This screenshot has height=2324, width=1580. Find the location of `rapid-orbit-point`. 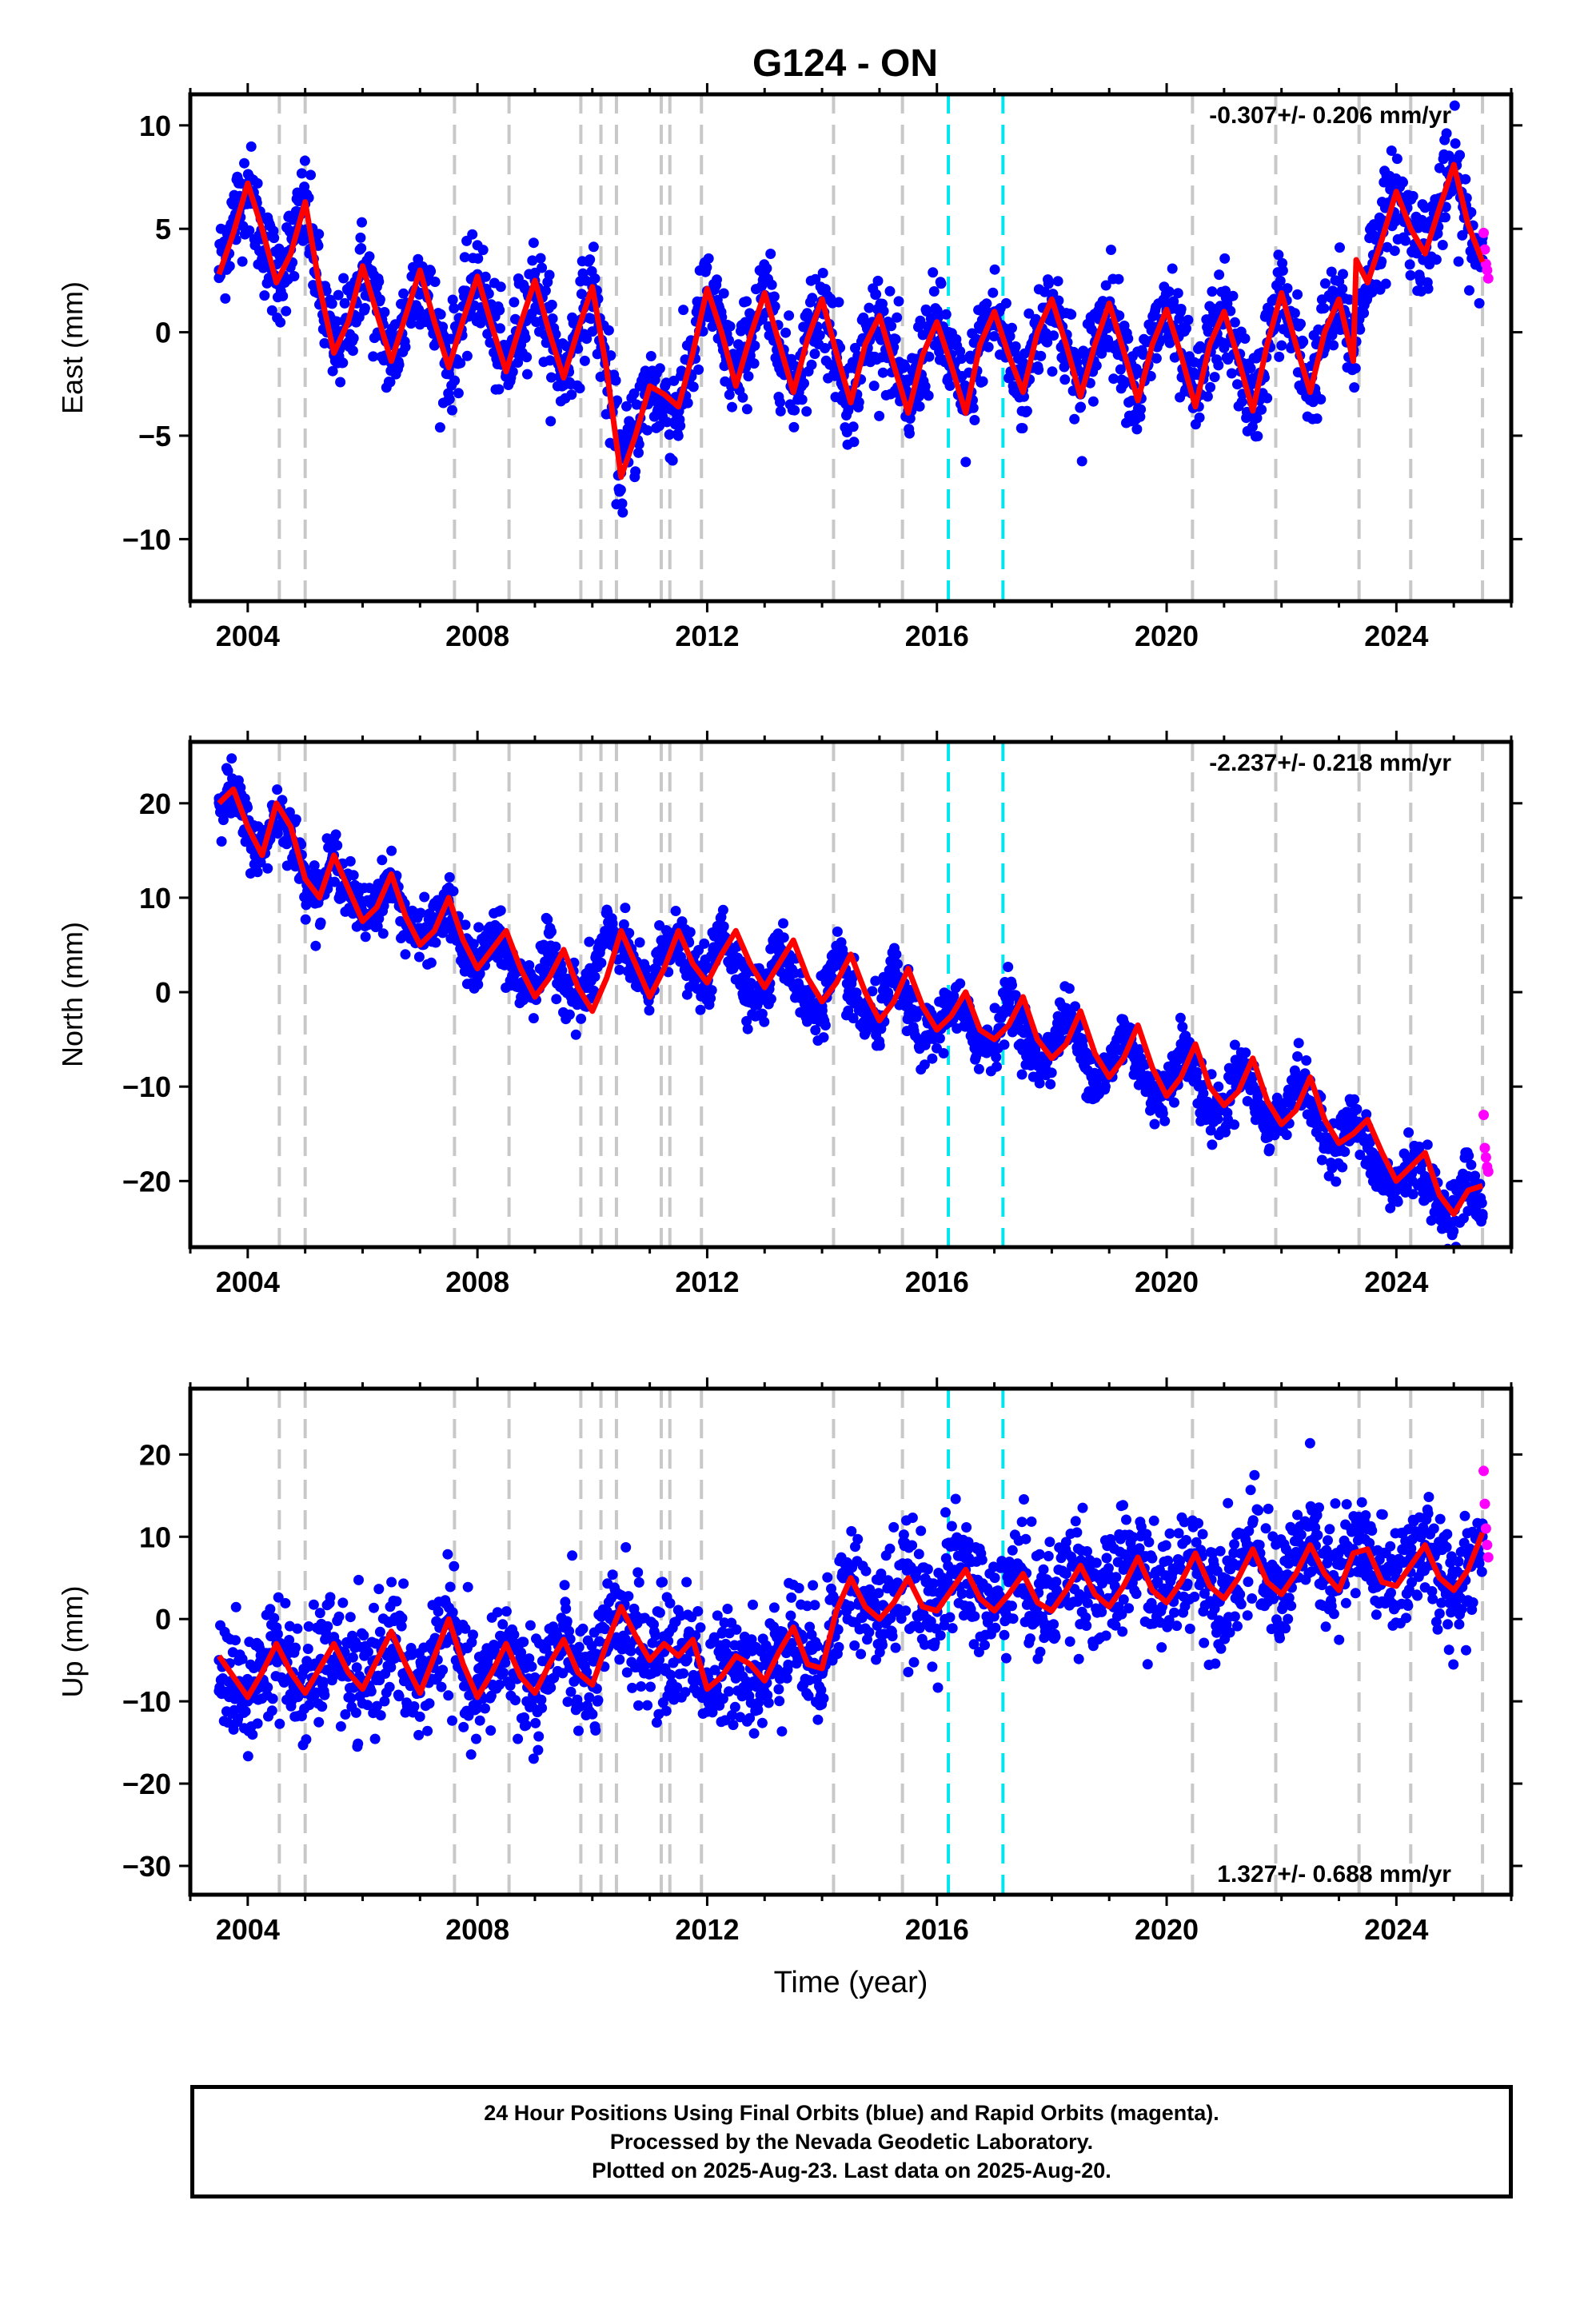

rapid-orbit-point is located at coordinates (1484, 233).